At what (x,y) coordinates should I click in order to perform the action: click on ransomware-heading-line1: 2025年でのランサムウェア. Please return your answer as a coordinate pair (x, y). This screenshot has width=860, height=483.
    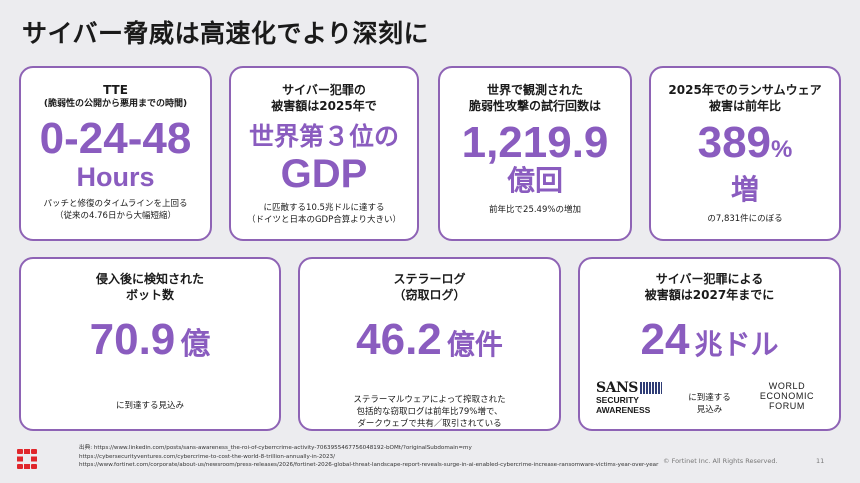
    Looking at the image, I should click on (745, 90).